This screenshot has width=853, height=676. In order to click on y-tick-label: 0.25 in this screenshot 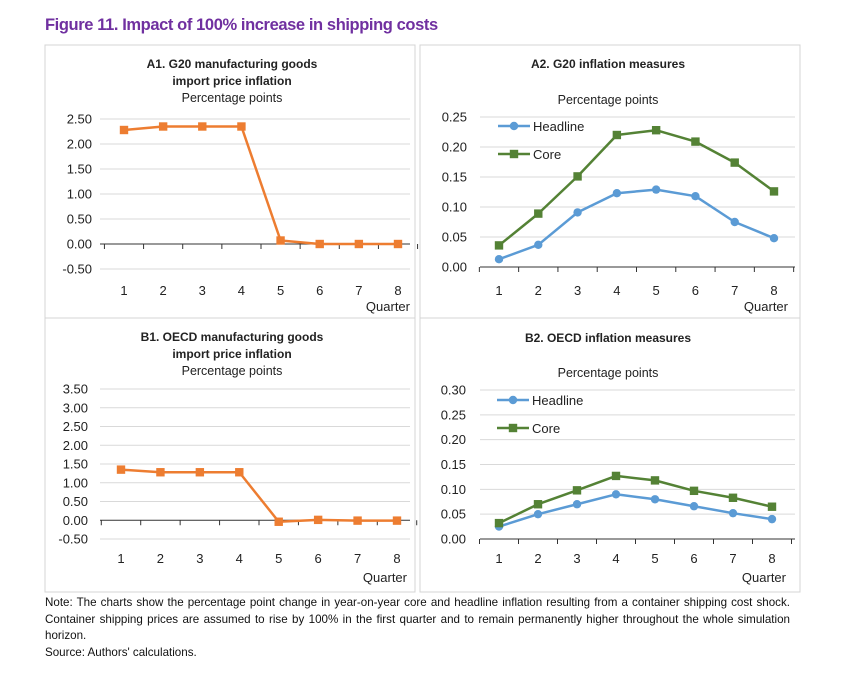, I will do `click(454, 117)`.